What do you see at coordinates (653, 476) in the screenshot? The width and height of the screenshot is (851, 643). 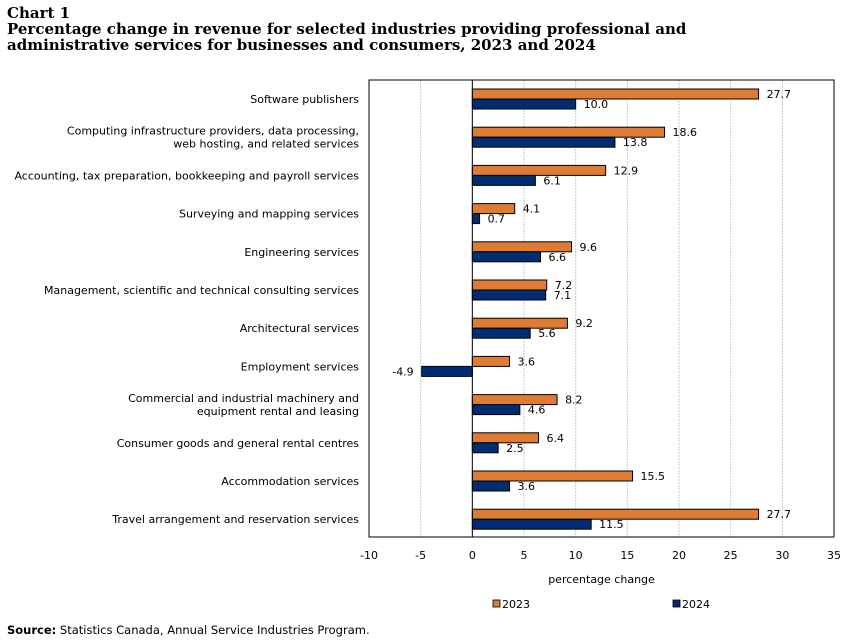 I see `data-label: 15.5` at bounding box center [653, 476].